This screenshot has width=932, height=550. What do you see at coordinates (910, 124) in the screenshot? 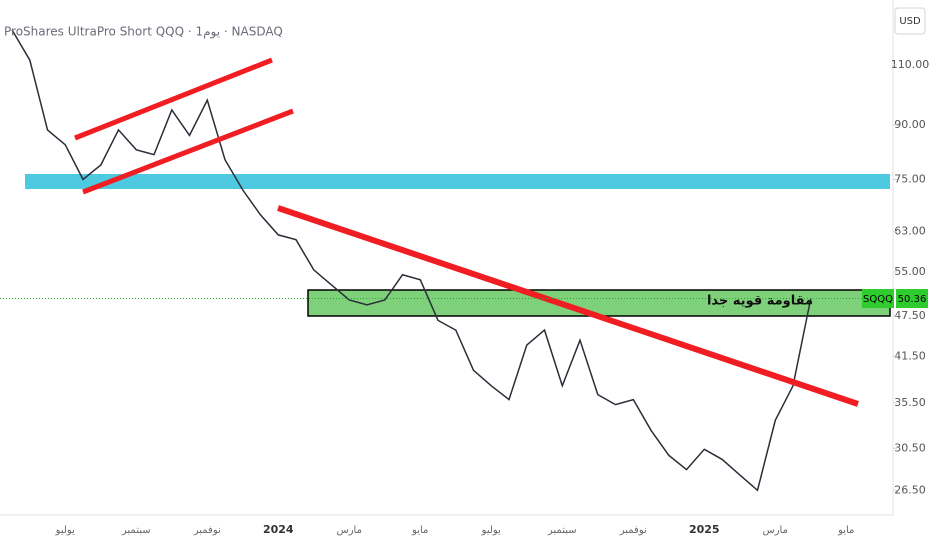
I see `y-tick-label: 90.00` at bounding box center [910, 124].